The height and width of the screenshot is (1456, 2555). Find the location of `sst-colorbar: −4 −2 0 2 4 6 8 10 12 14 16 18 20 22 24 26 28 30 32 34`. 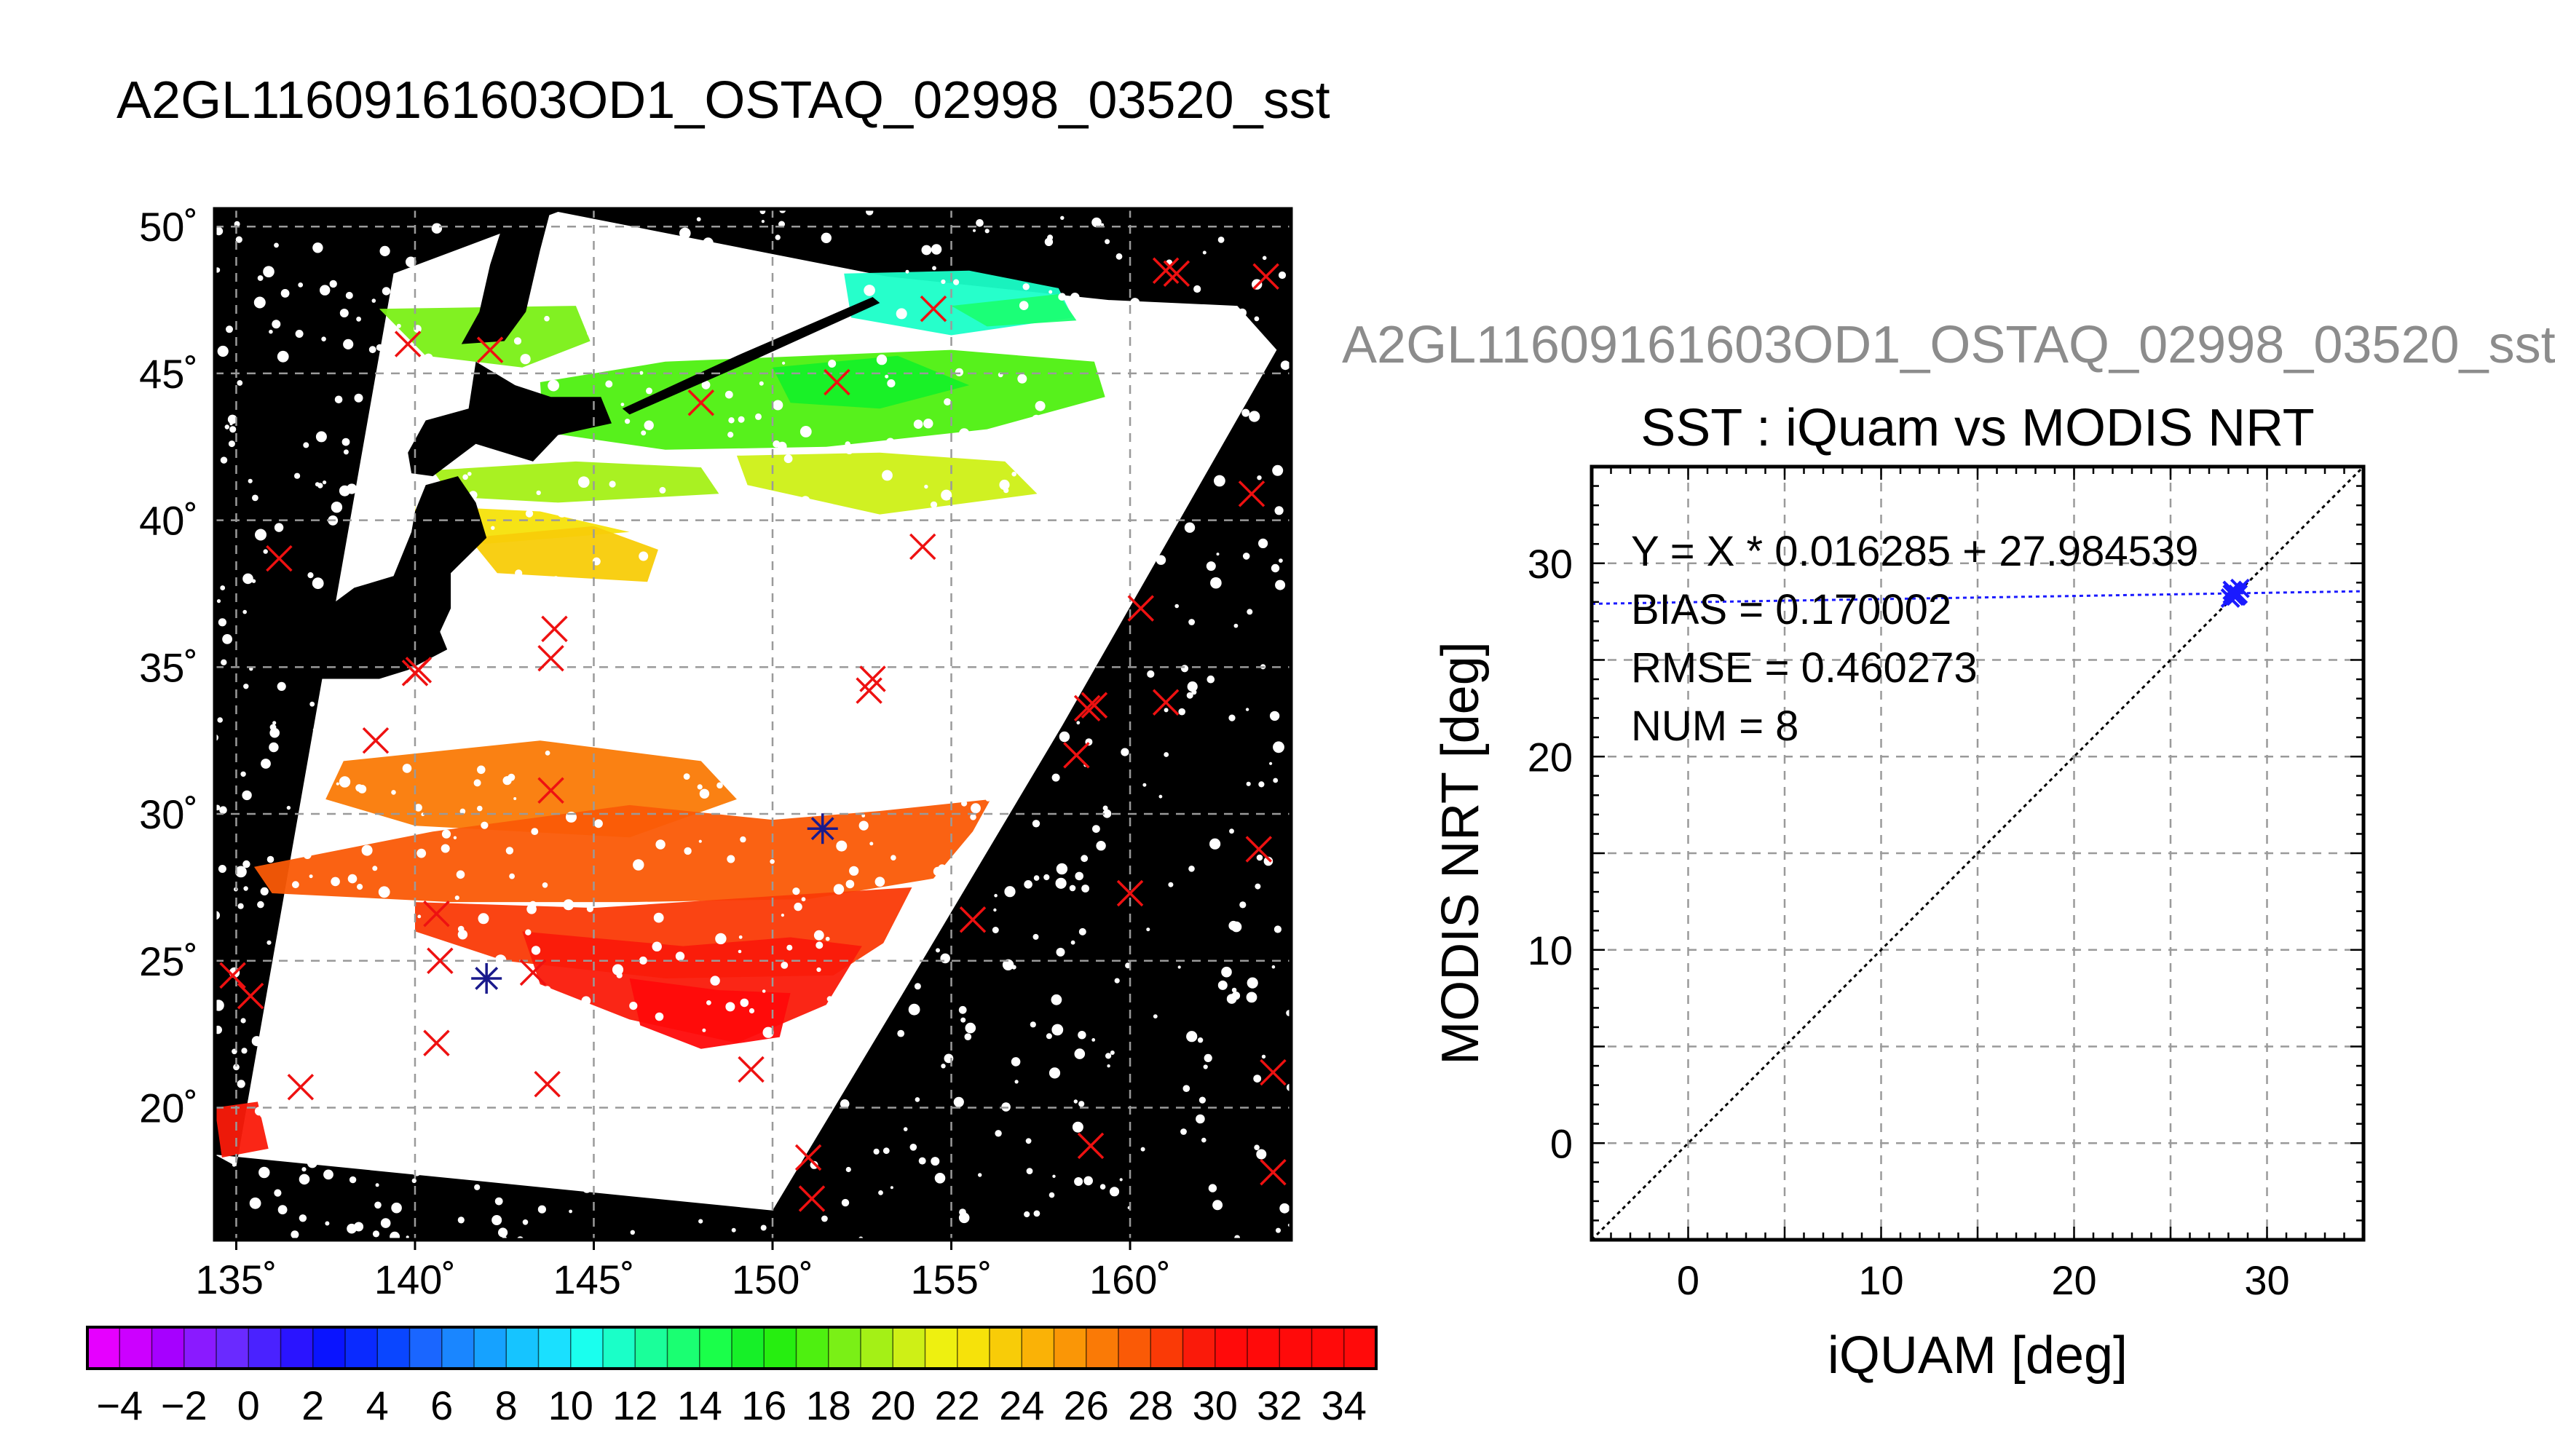

sst-colorbar: −4 −2 0 2 4 6 8 10 12 14 16 18 20 22 24 26 28 30 32 34 is located at coordinates (732, 1377).